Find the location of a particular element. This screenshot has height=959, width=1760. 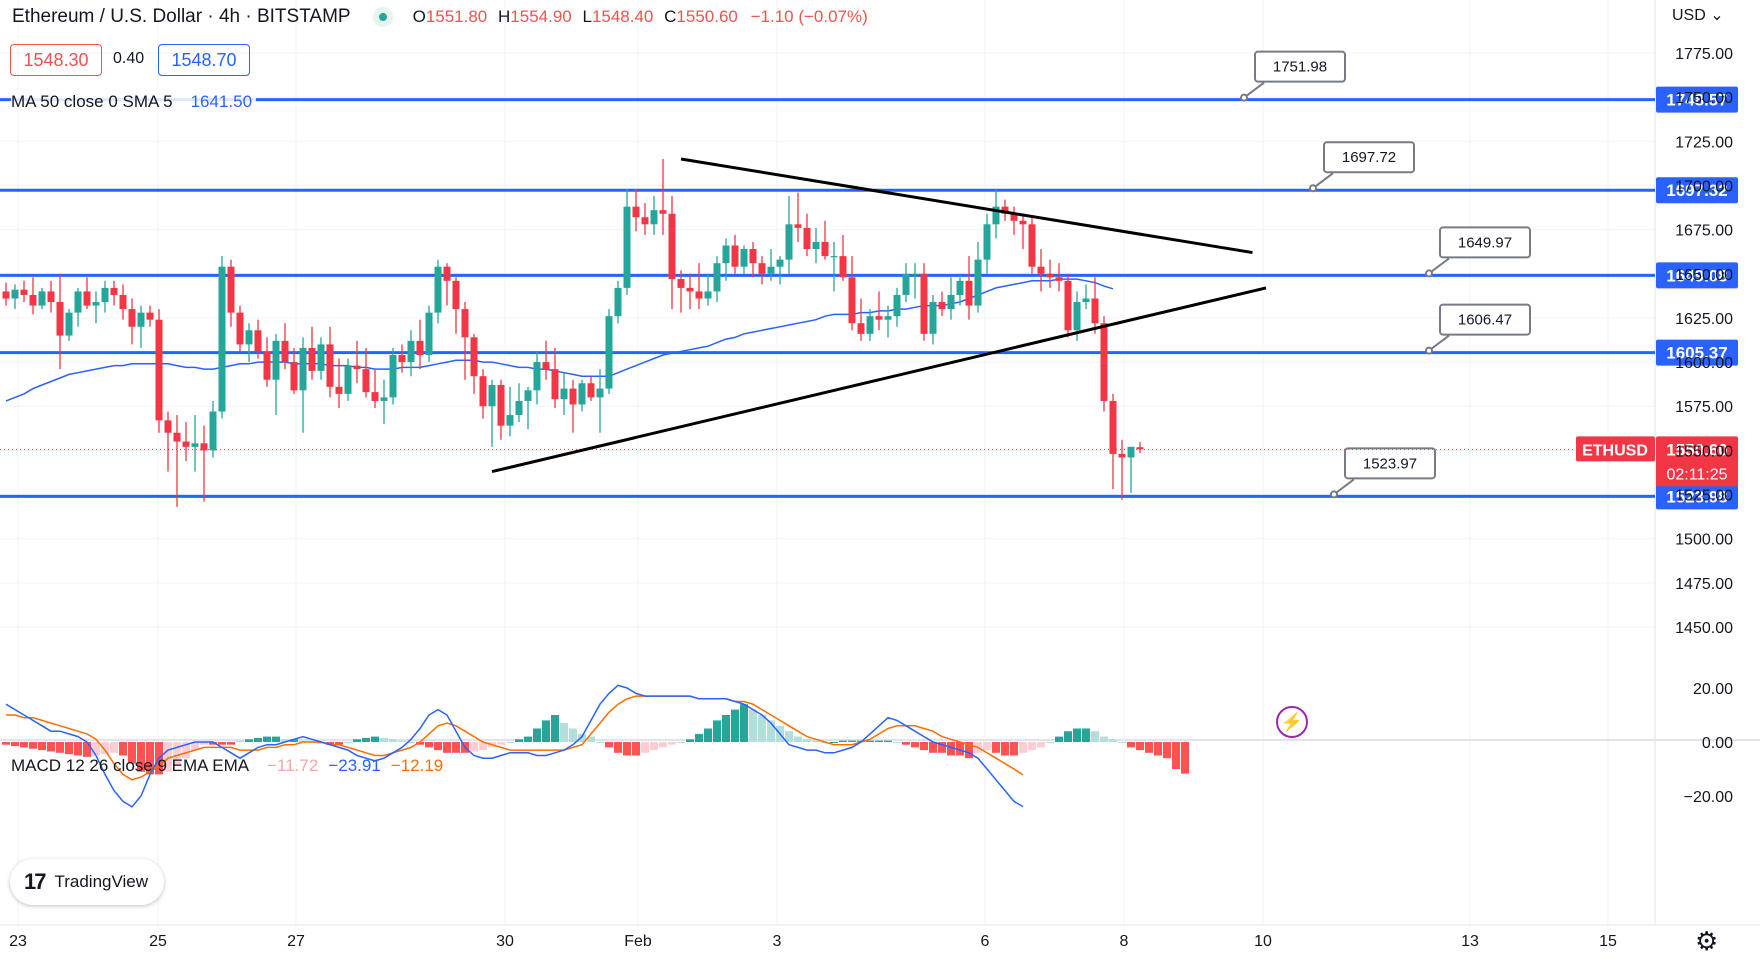

callout-box is located at coordinates (1300, 66).